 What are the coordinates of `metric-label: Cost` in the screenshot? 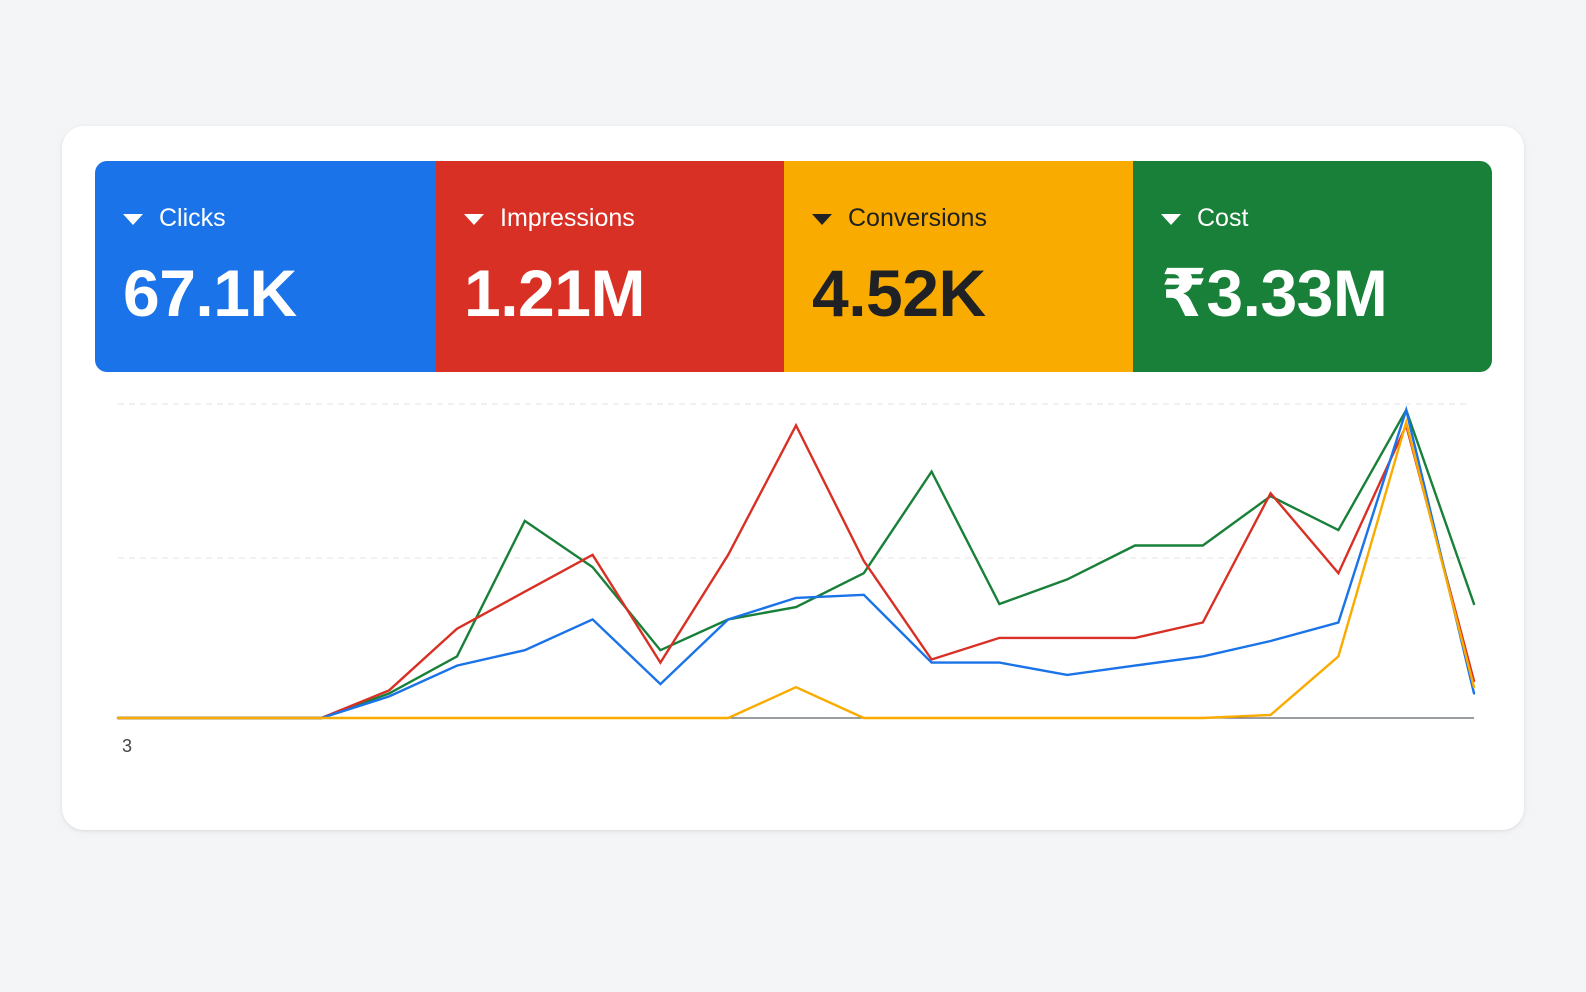 It's located at (1223, 218).